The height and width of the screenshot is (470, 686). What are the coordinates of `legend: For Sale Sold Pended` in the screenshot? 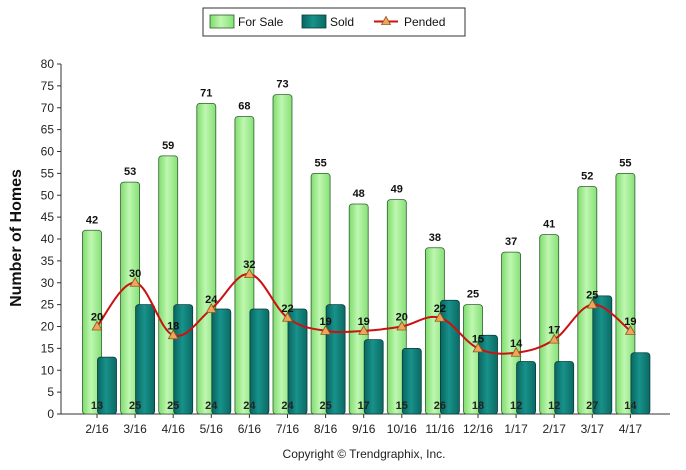 It's located at (334, 22).